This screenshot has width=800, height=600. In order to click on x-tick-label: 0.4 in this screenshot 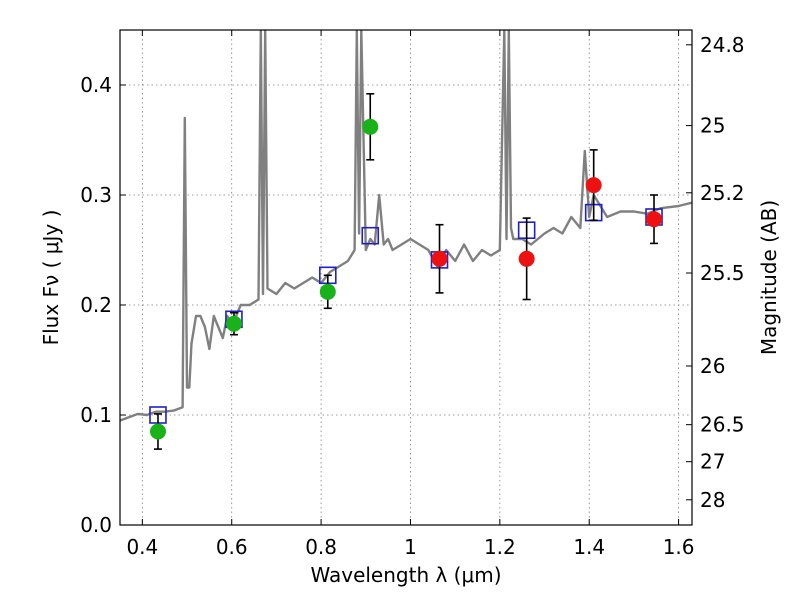, I will do `click(142, 547)`.